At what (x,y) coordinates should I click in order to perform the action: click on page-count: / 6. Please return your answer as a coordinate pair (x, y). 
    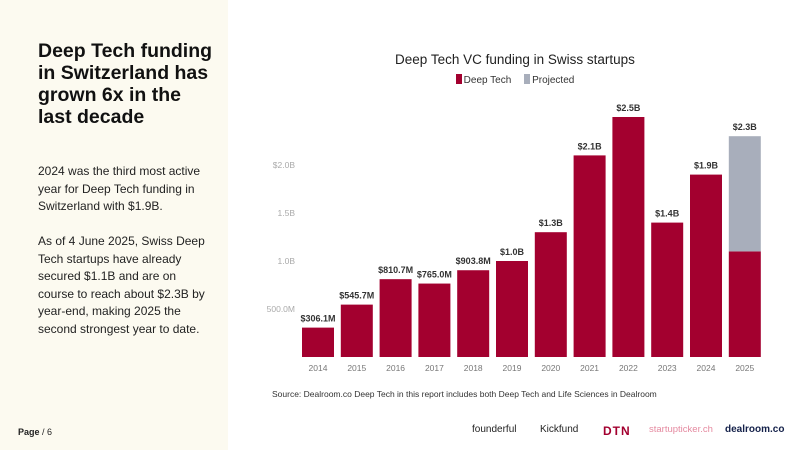
    Looking at the image, I should click on (47, 432).